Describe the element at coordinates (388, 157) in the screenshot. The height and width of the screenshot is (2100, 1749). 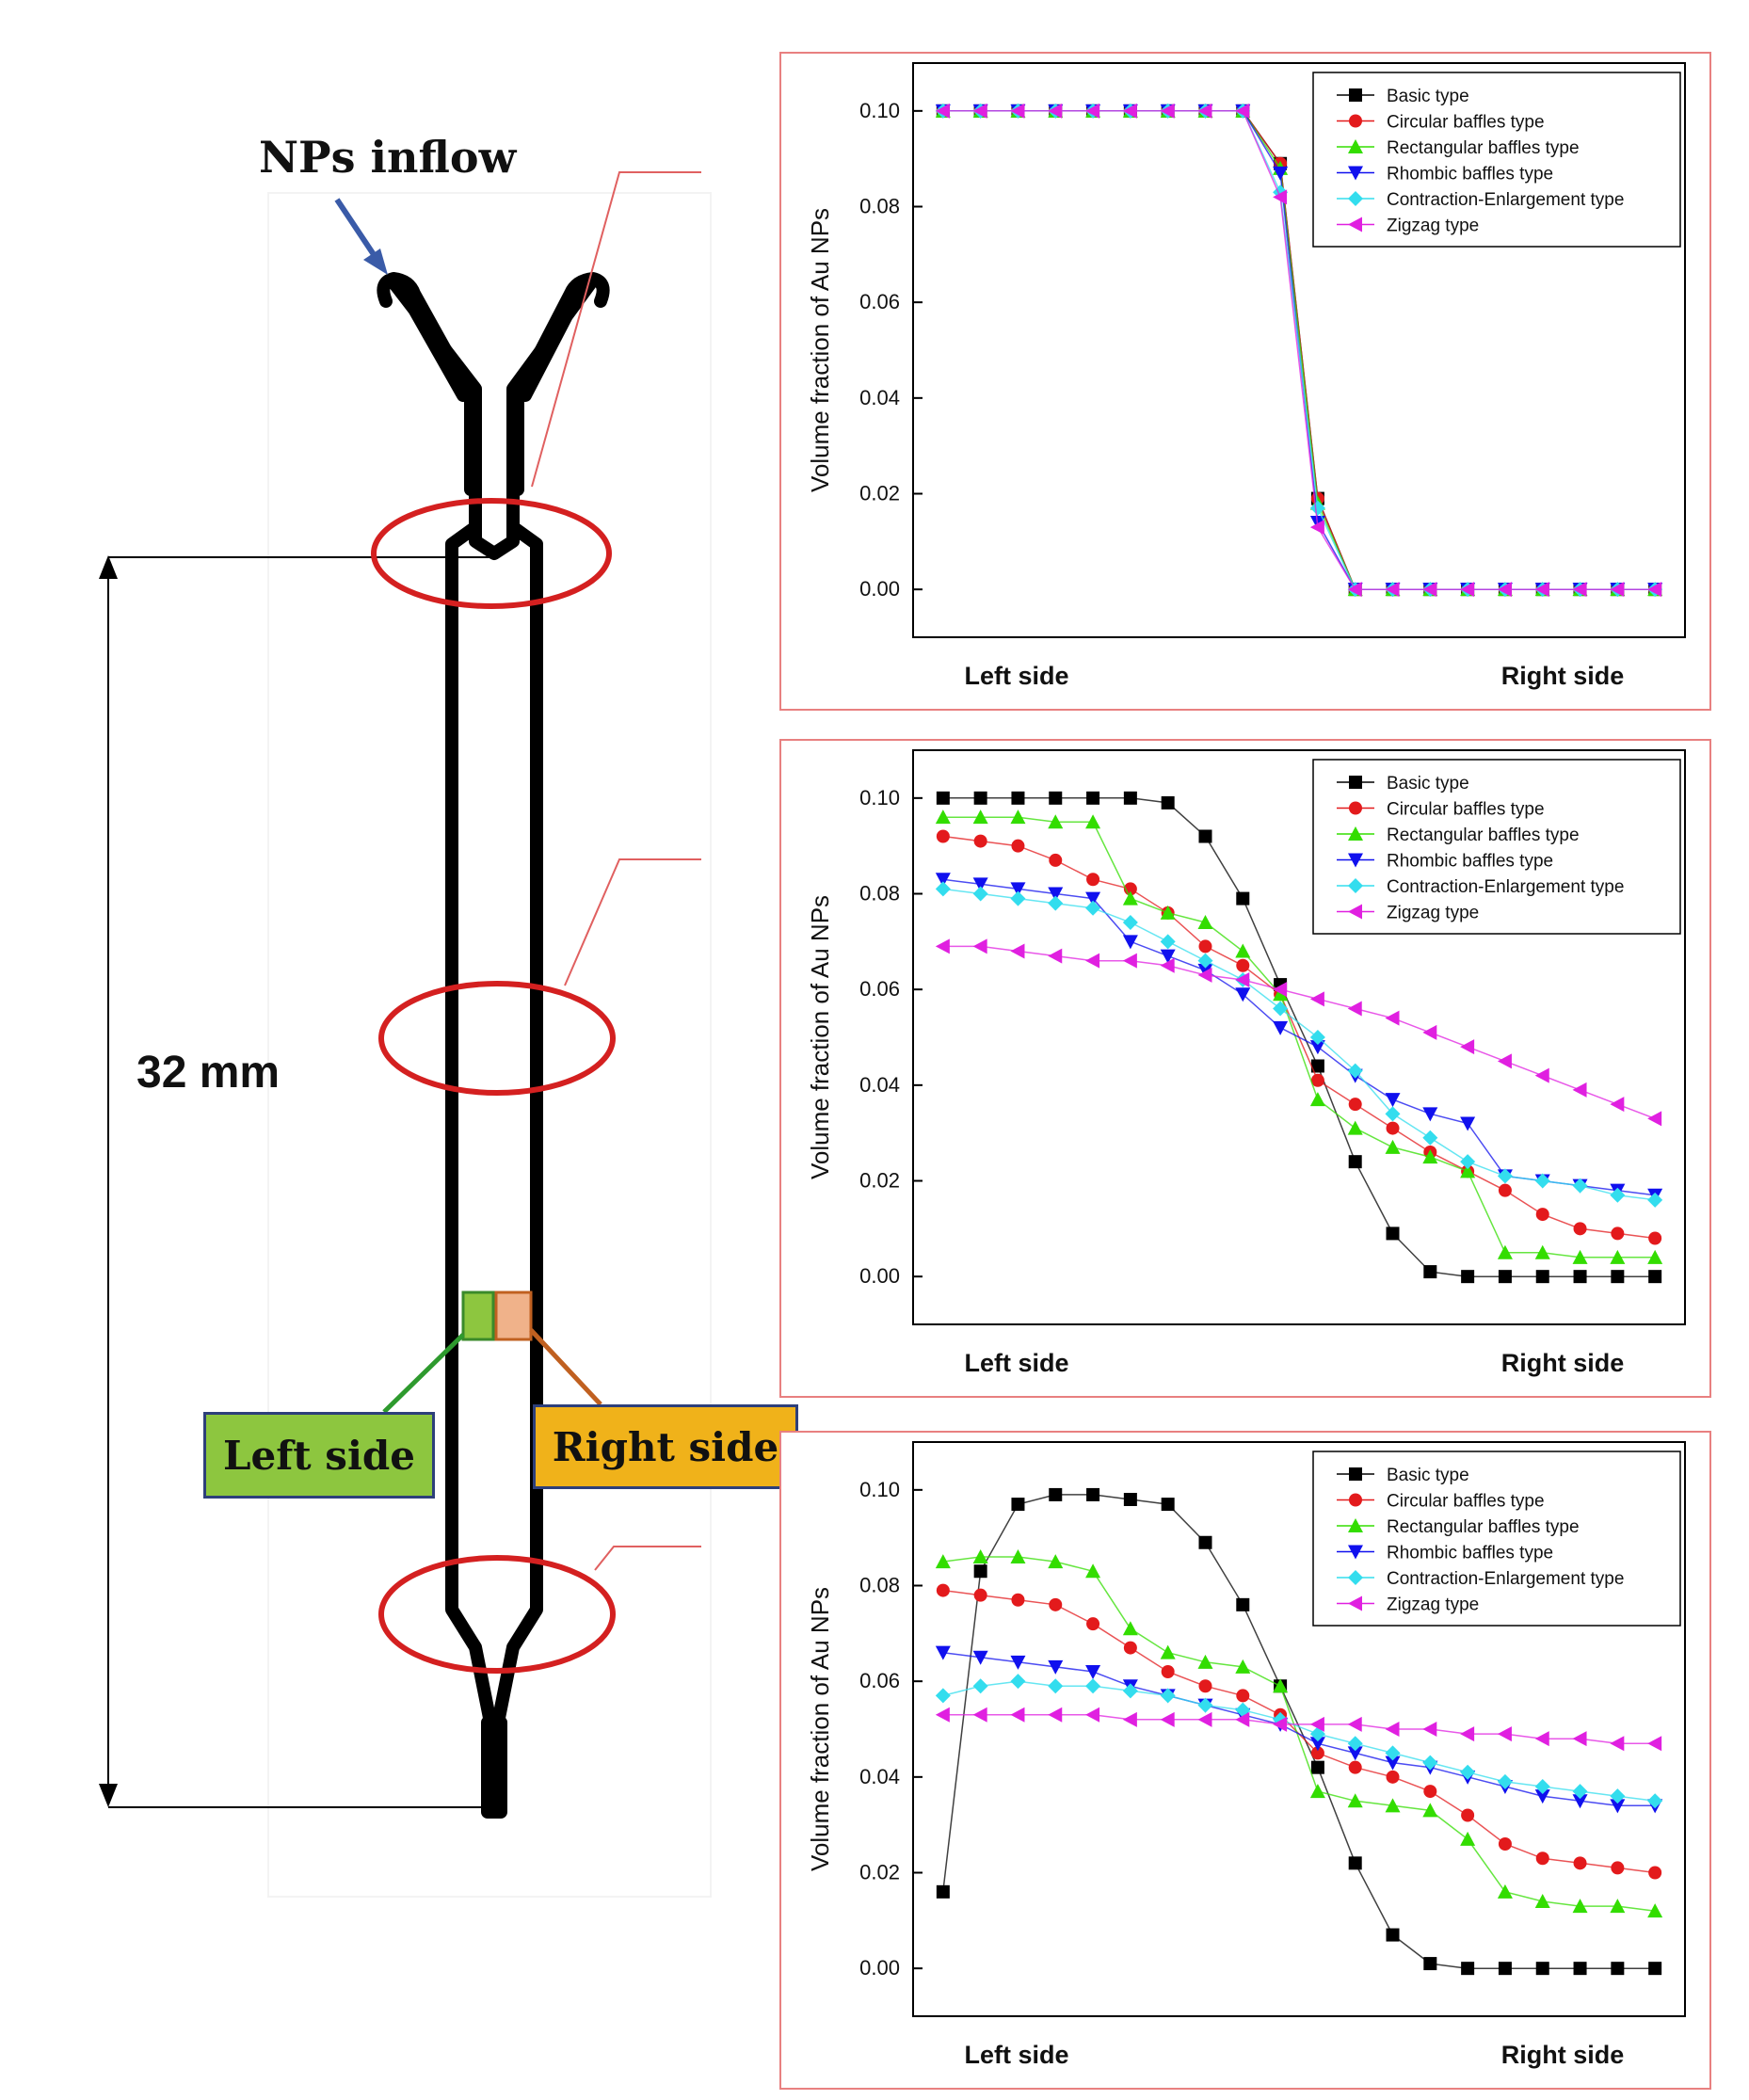
I see `inflow-label: NPs inflow` at that location.